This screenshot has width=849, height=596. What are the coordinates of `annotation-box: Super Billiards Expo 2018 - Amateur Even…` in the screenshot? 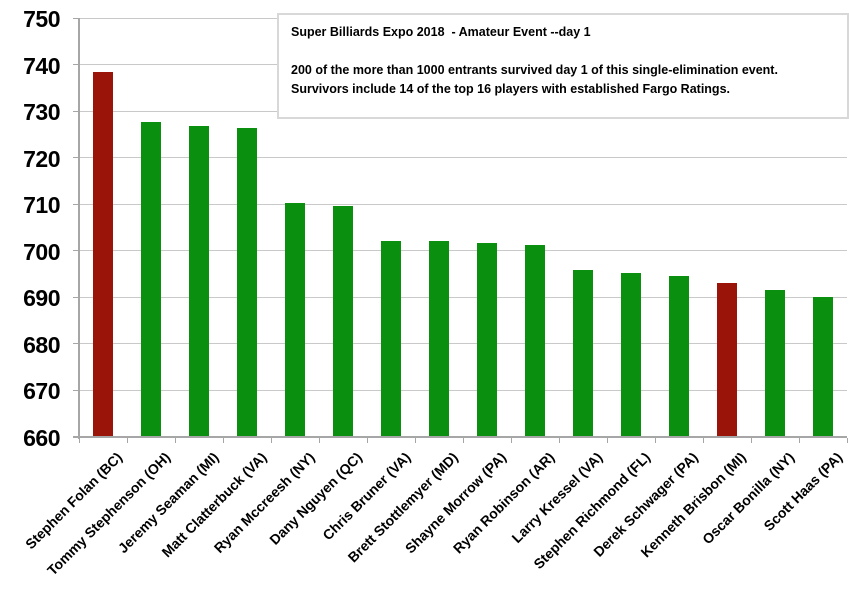 It's located at (563, 66).